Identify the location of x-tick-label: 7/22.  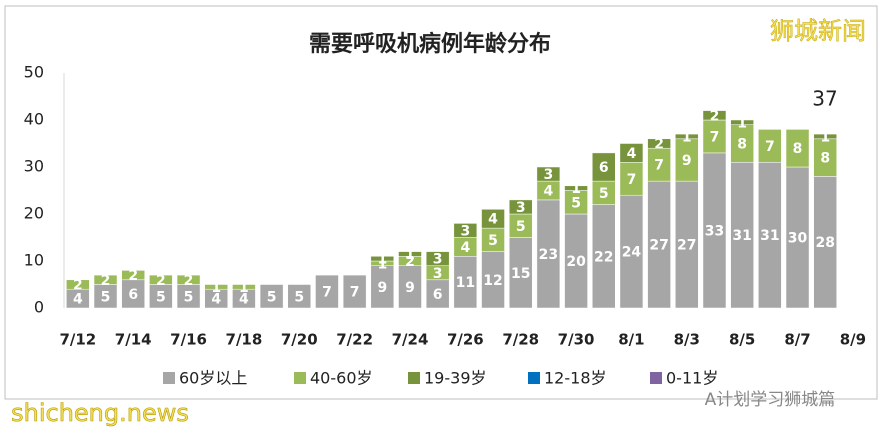
(354, 340).